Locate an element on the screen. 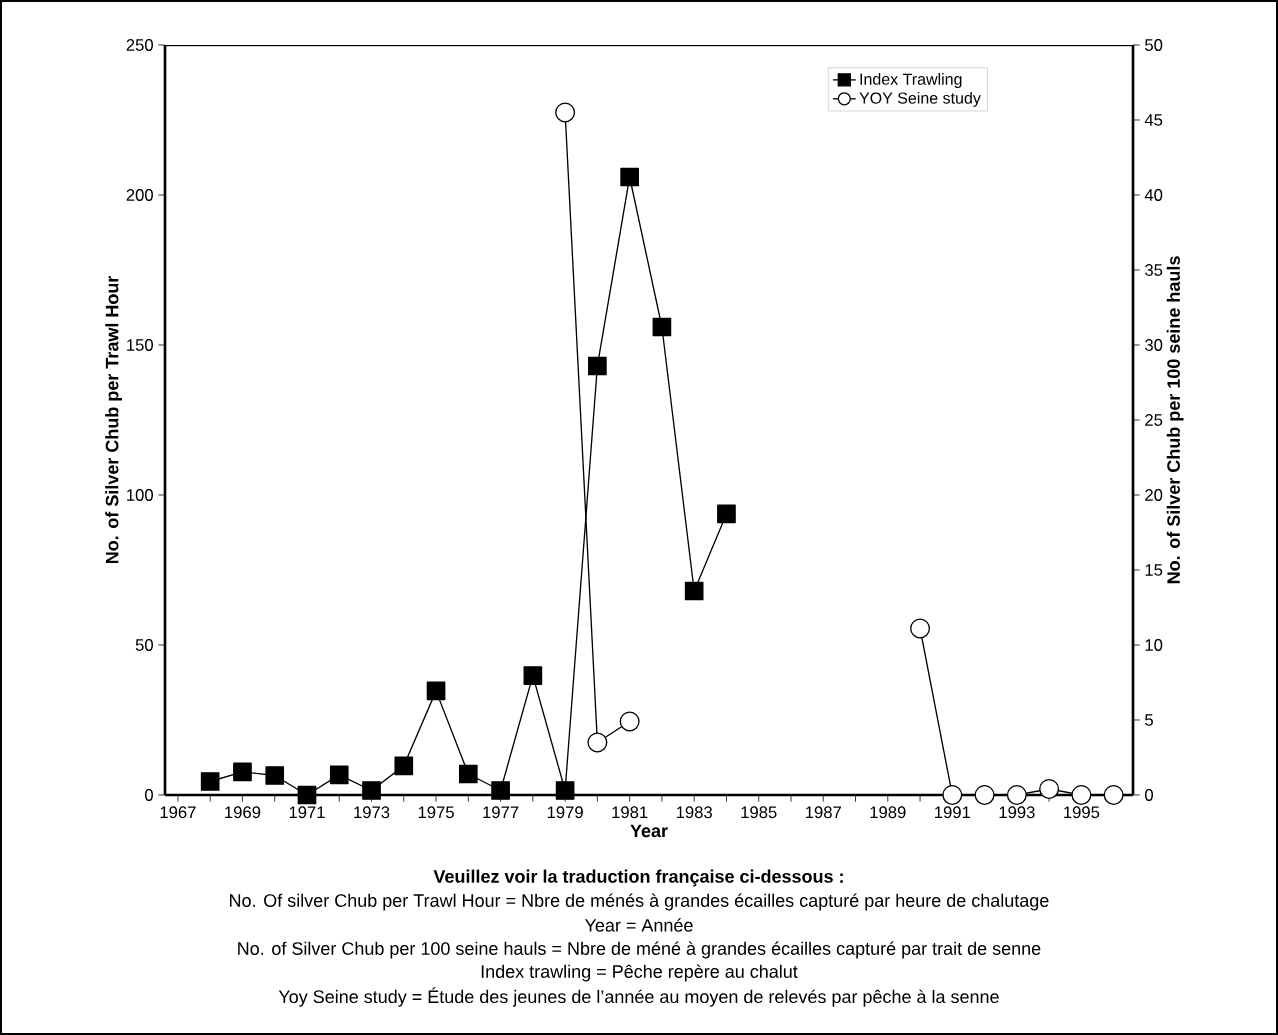  x-tick-label: 1979 is located at coordinates (565, 812).